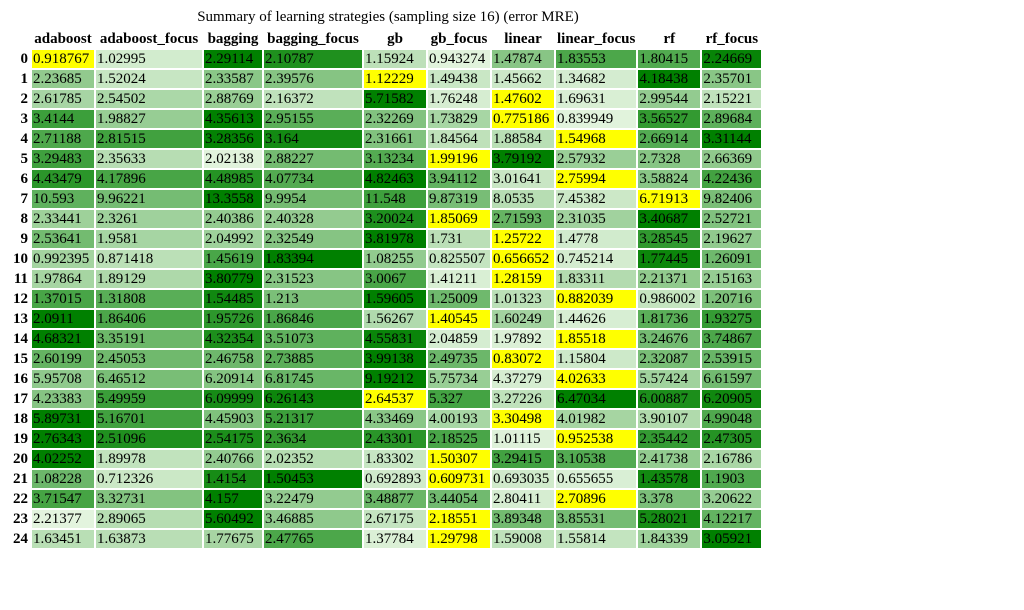 The height and width of the screenshot is (610, 1024). What do you see at coordinates (63, 519) in the screenshot?
I see `table-cell: 2.21377` at bounding box center [63, 519].